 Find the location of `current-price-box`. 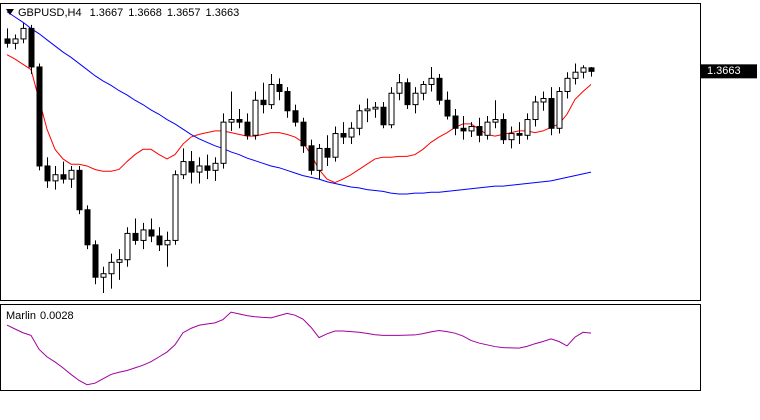

current-price-box is located at coordinates (729, 71).